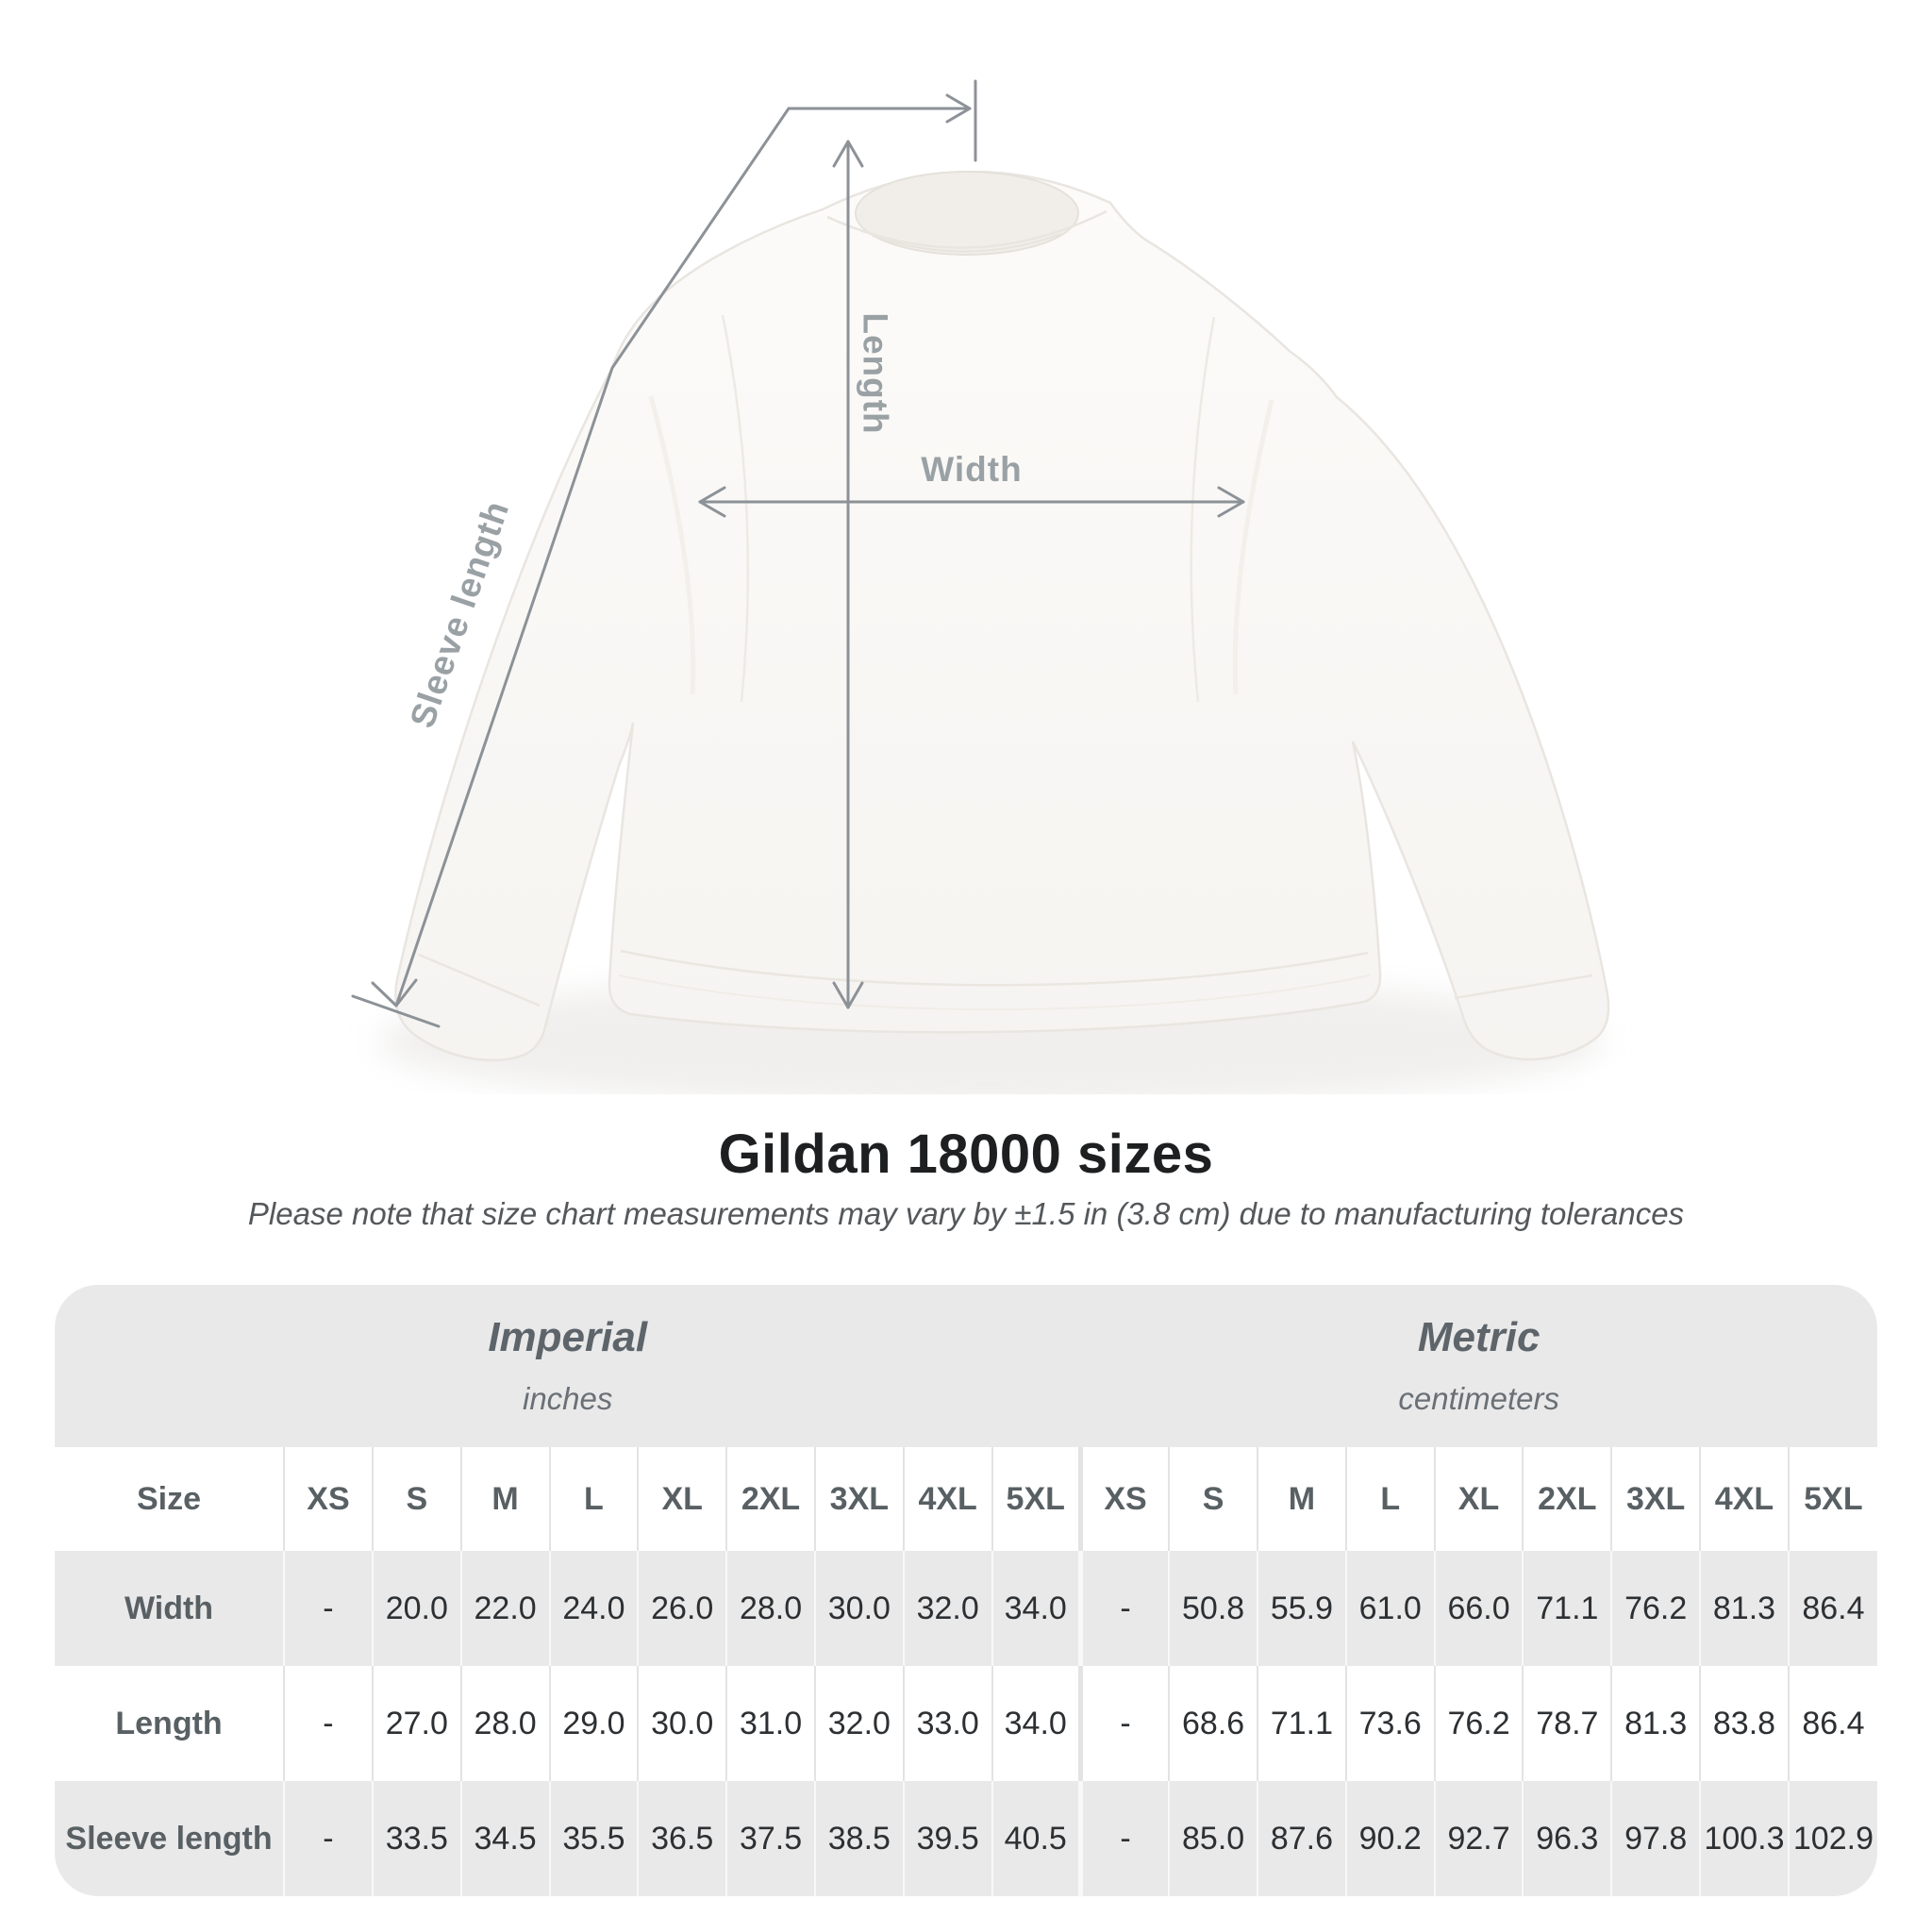  I want to click on measurement-row-label: Width, so click(170, 1608).